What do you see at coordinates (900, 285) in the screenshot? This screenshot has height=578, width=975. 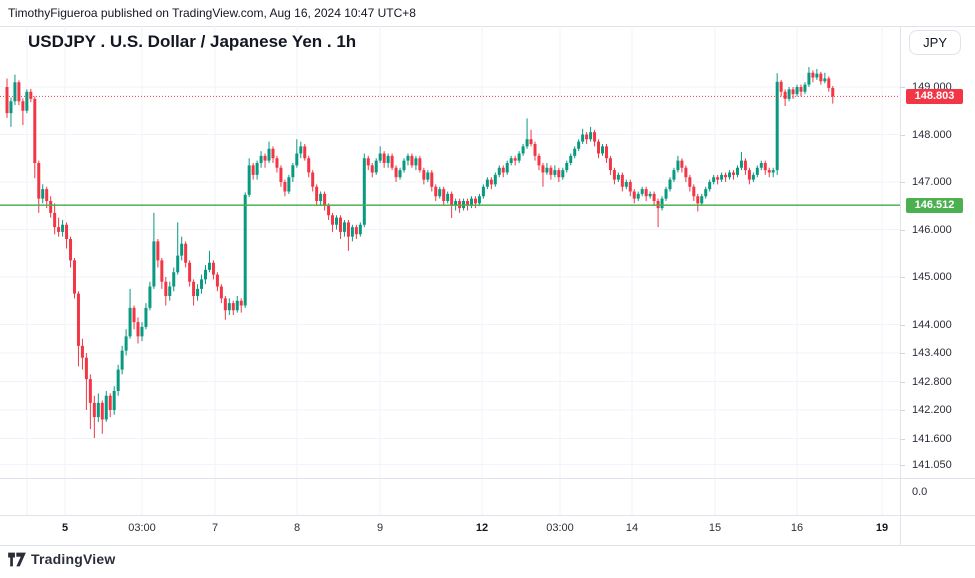 I see `price-axis-separator` at bounding box center [900, 285].